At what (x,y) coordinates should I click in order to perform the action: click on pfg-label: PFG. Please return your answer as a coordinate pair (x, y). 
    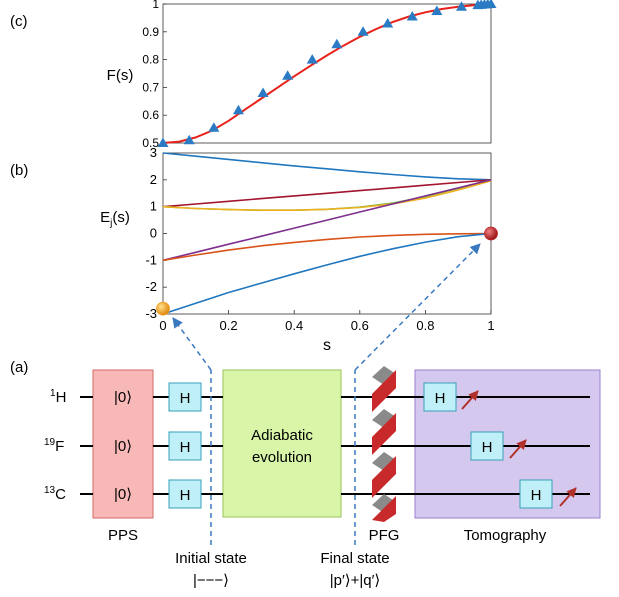
    Looking at the image, I should click on (384, 535).